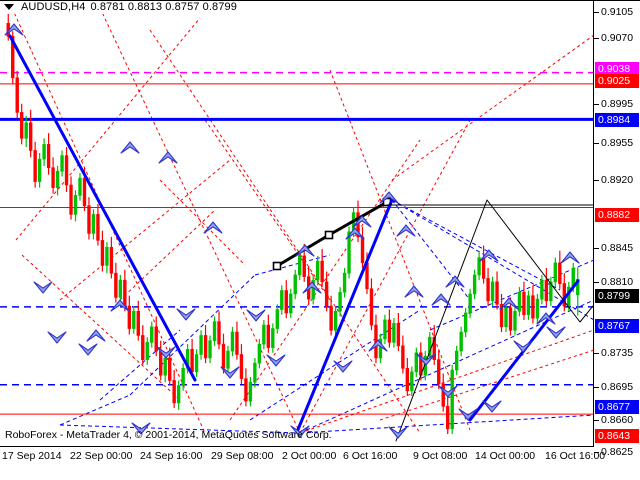 This screenshot has width=640, height=480. What do you see at coordinates (617, 215) in the screenshot?
I see `level-tag-0-8882: 0.8882` at bounding box center [617, 215].